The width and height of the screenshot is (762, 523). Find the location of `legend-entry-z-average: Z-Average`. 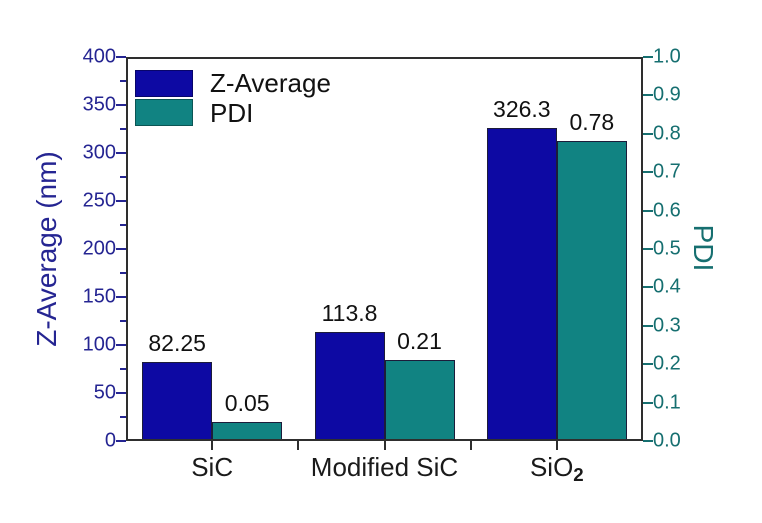

legend-entry-z-average: Z-Average is located at coordinates (233, 83).